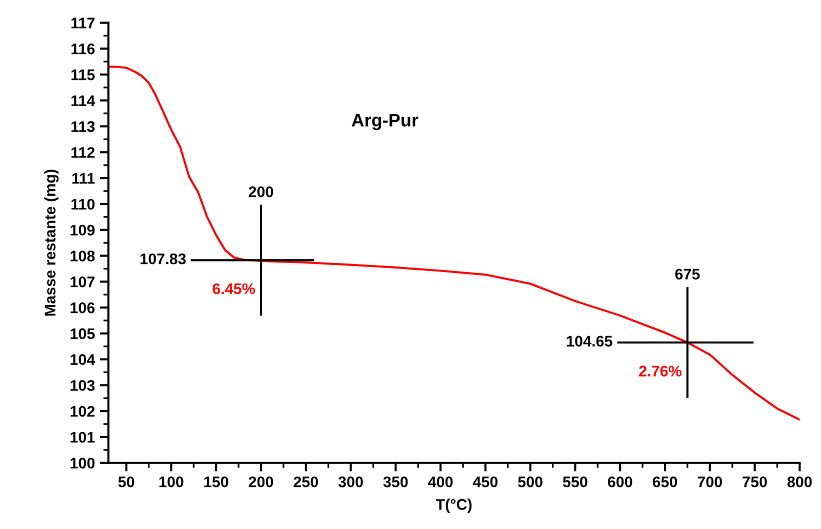 Image resolution: width=821 pixels, height=529 pixels. I want to click on y-tick-label: 107, so click(82, 282).